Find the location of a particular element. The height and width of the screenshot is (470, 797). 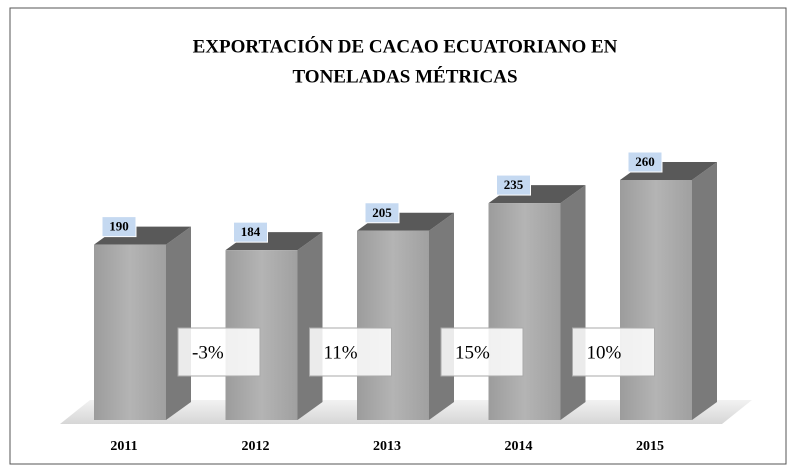

x-tick-label: 2011 is located at coordinates (123, 446).